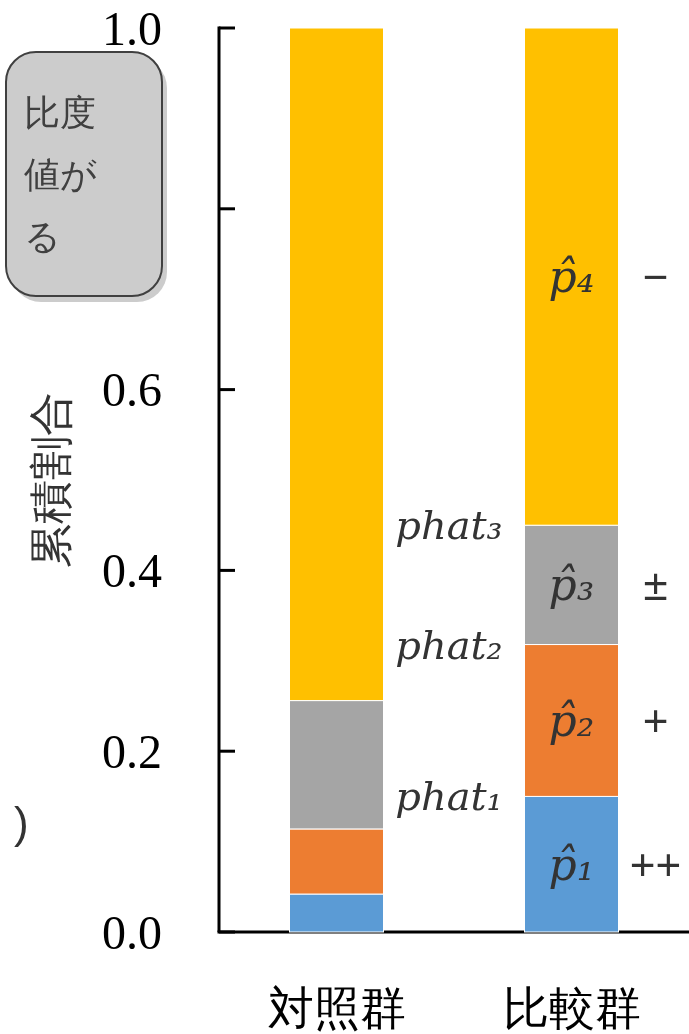 This screenshot has width=689, height=1034. Describe the element at coordinates (132, 932) in the screenshot. I see `y-tick-label: 0.0` at that location.